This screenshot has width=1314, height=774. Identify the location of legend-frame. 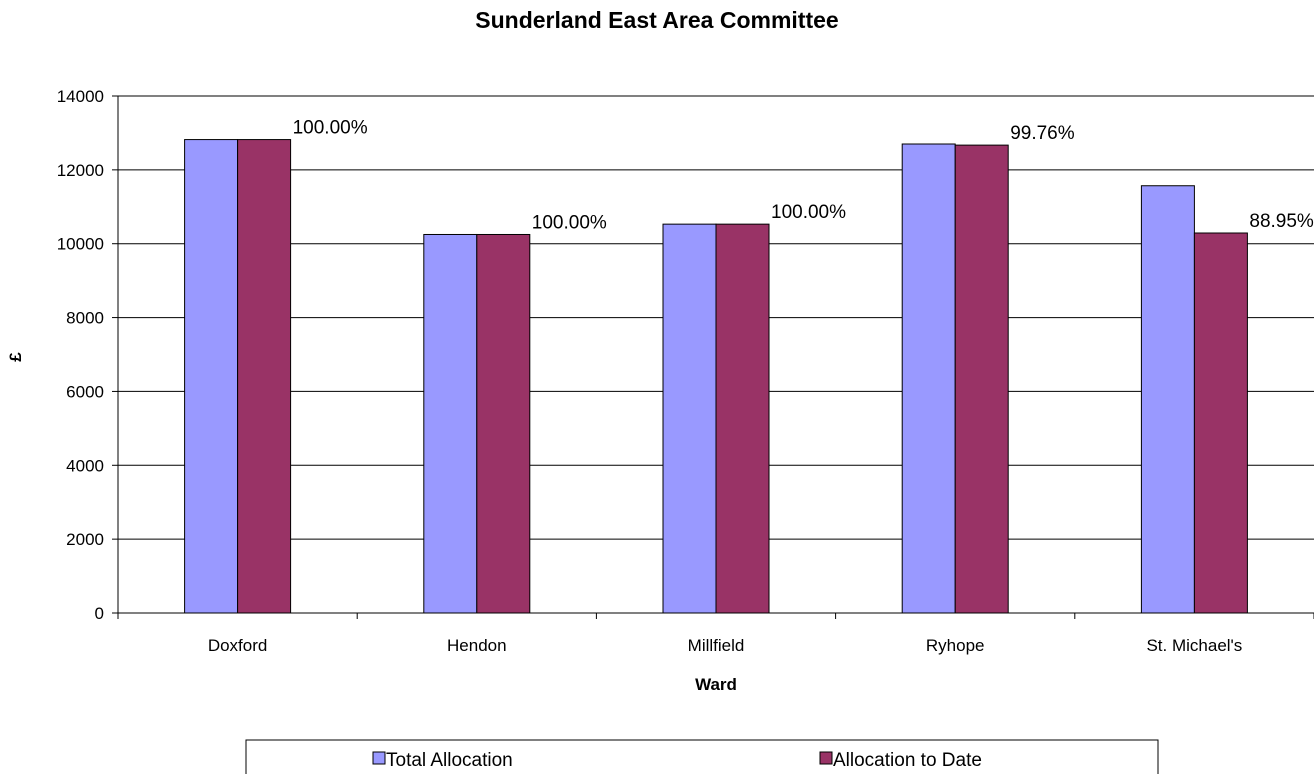
(702, 756).